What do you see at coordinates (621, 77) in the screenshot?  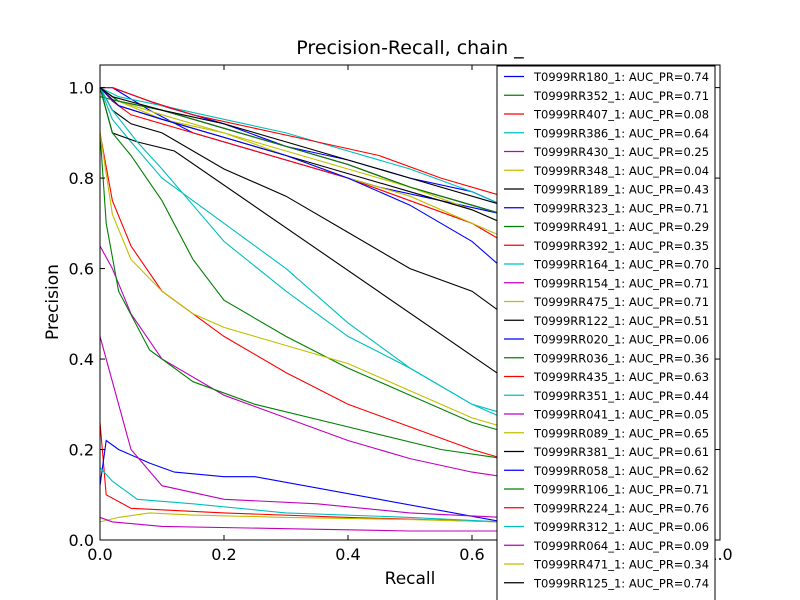 I see `legend-label-0: T0999RR180_1: AUC_PR=0.74` at bounding box center [621, 77].